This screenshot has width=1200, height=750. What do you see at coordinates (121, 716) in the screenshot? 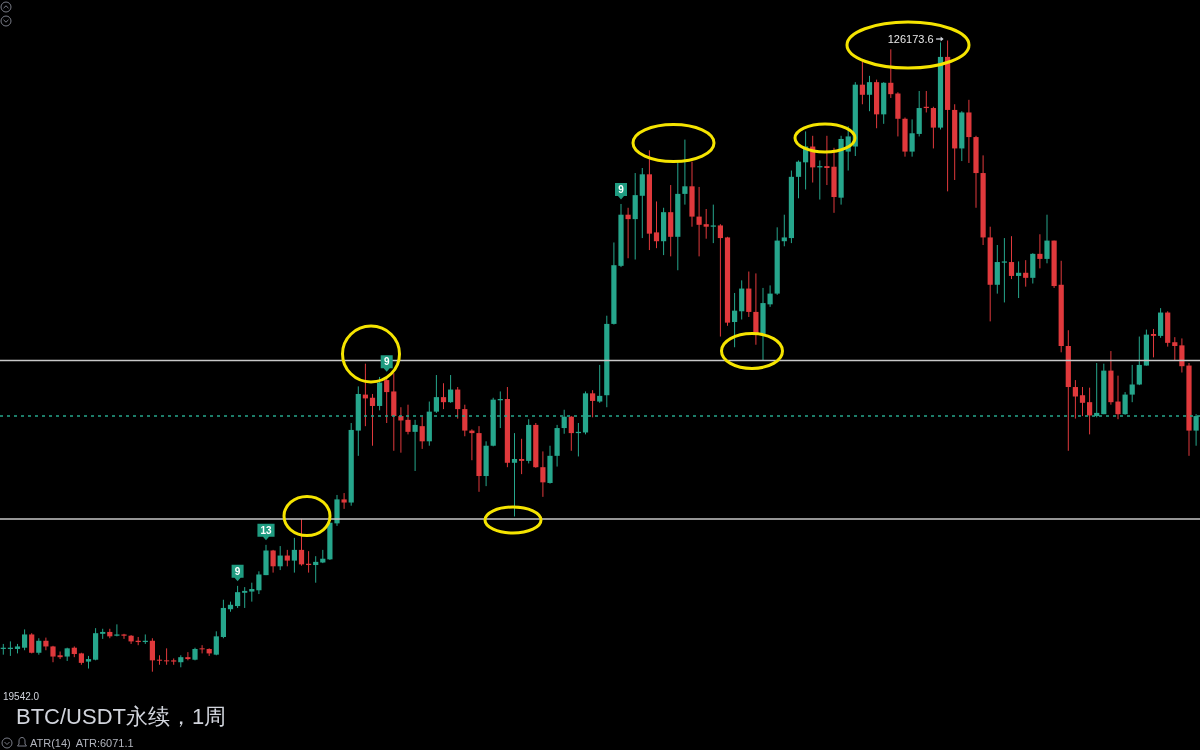
I see `title: BTC/USDT永续，1周` at bounding box center [121, 716].